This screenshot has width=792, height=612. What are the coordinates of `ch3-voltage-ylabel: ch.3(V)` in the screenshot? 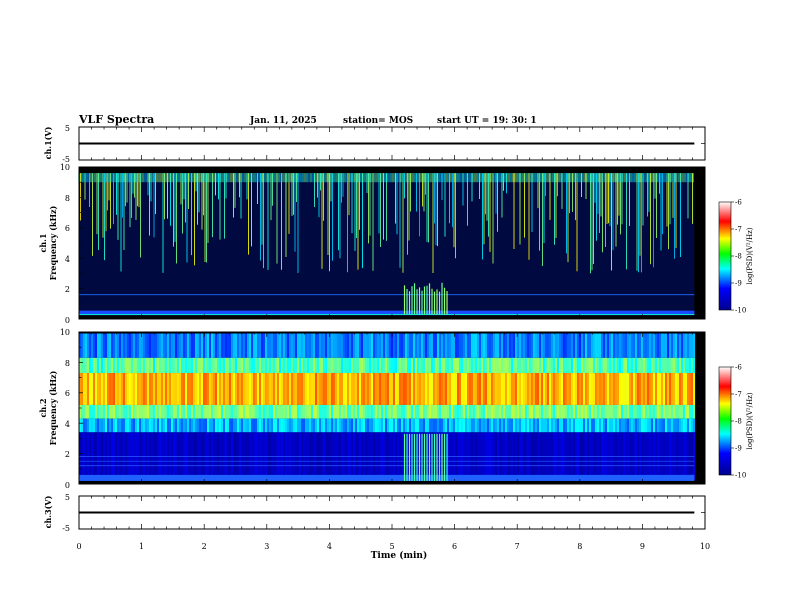 It's located at (48, 511).